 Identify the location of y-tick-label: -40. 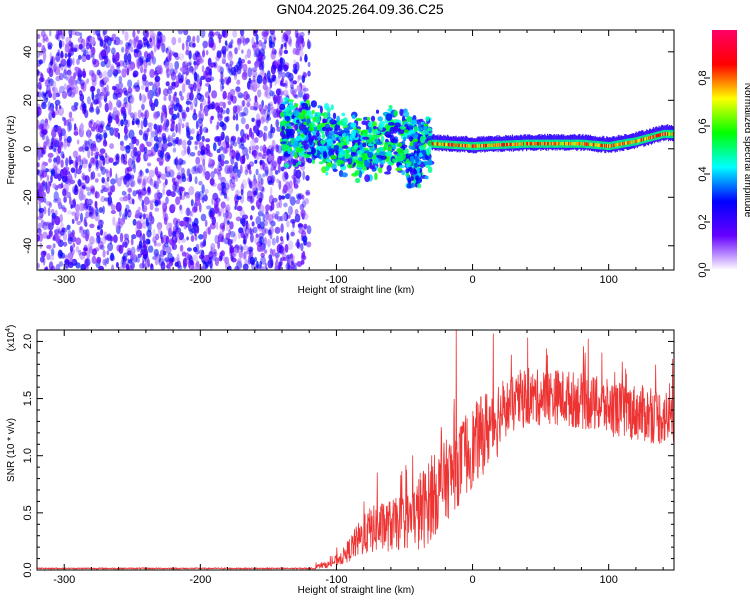
(28, 246).